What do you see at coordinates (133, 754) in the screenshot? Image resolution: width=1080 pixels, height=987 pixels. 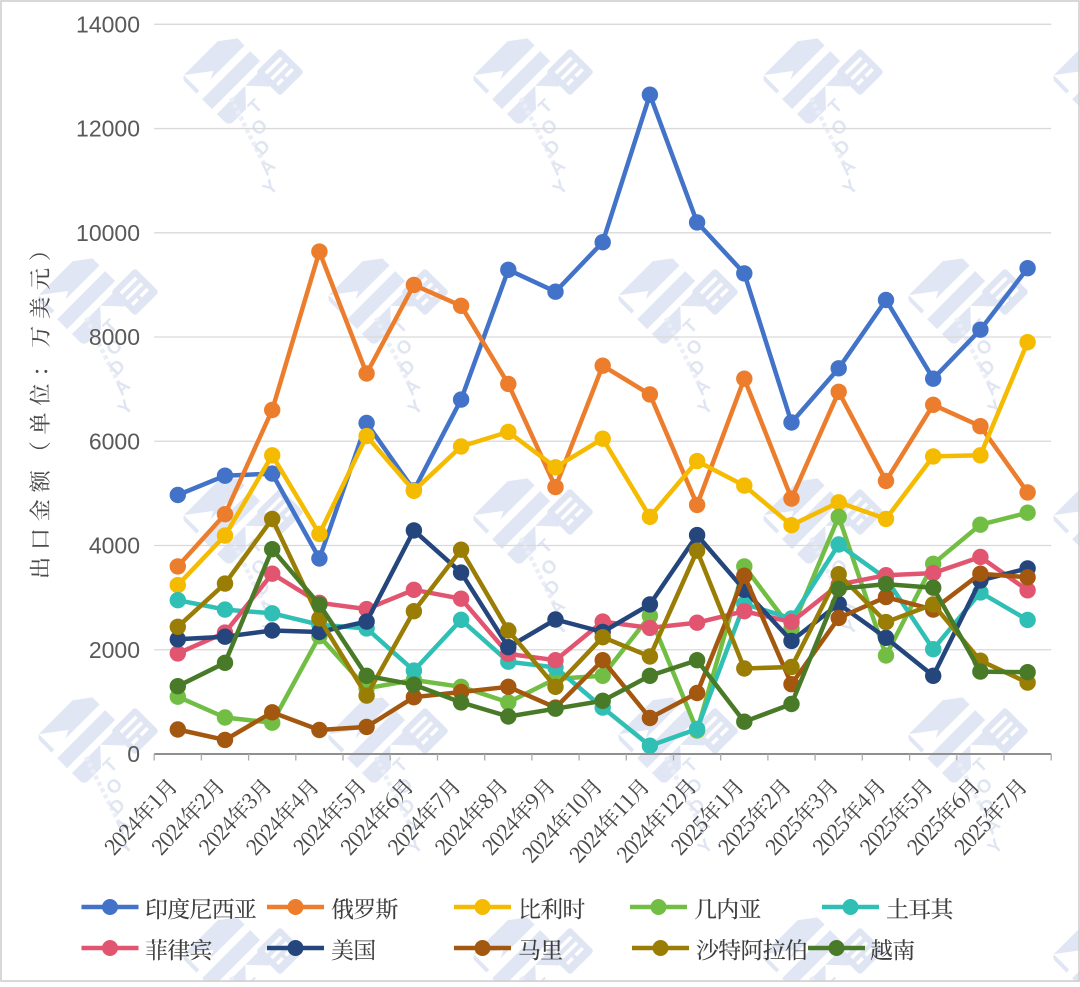 I see `svg-text: 0` at bounding box center [133, 754].